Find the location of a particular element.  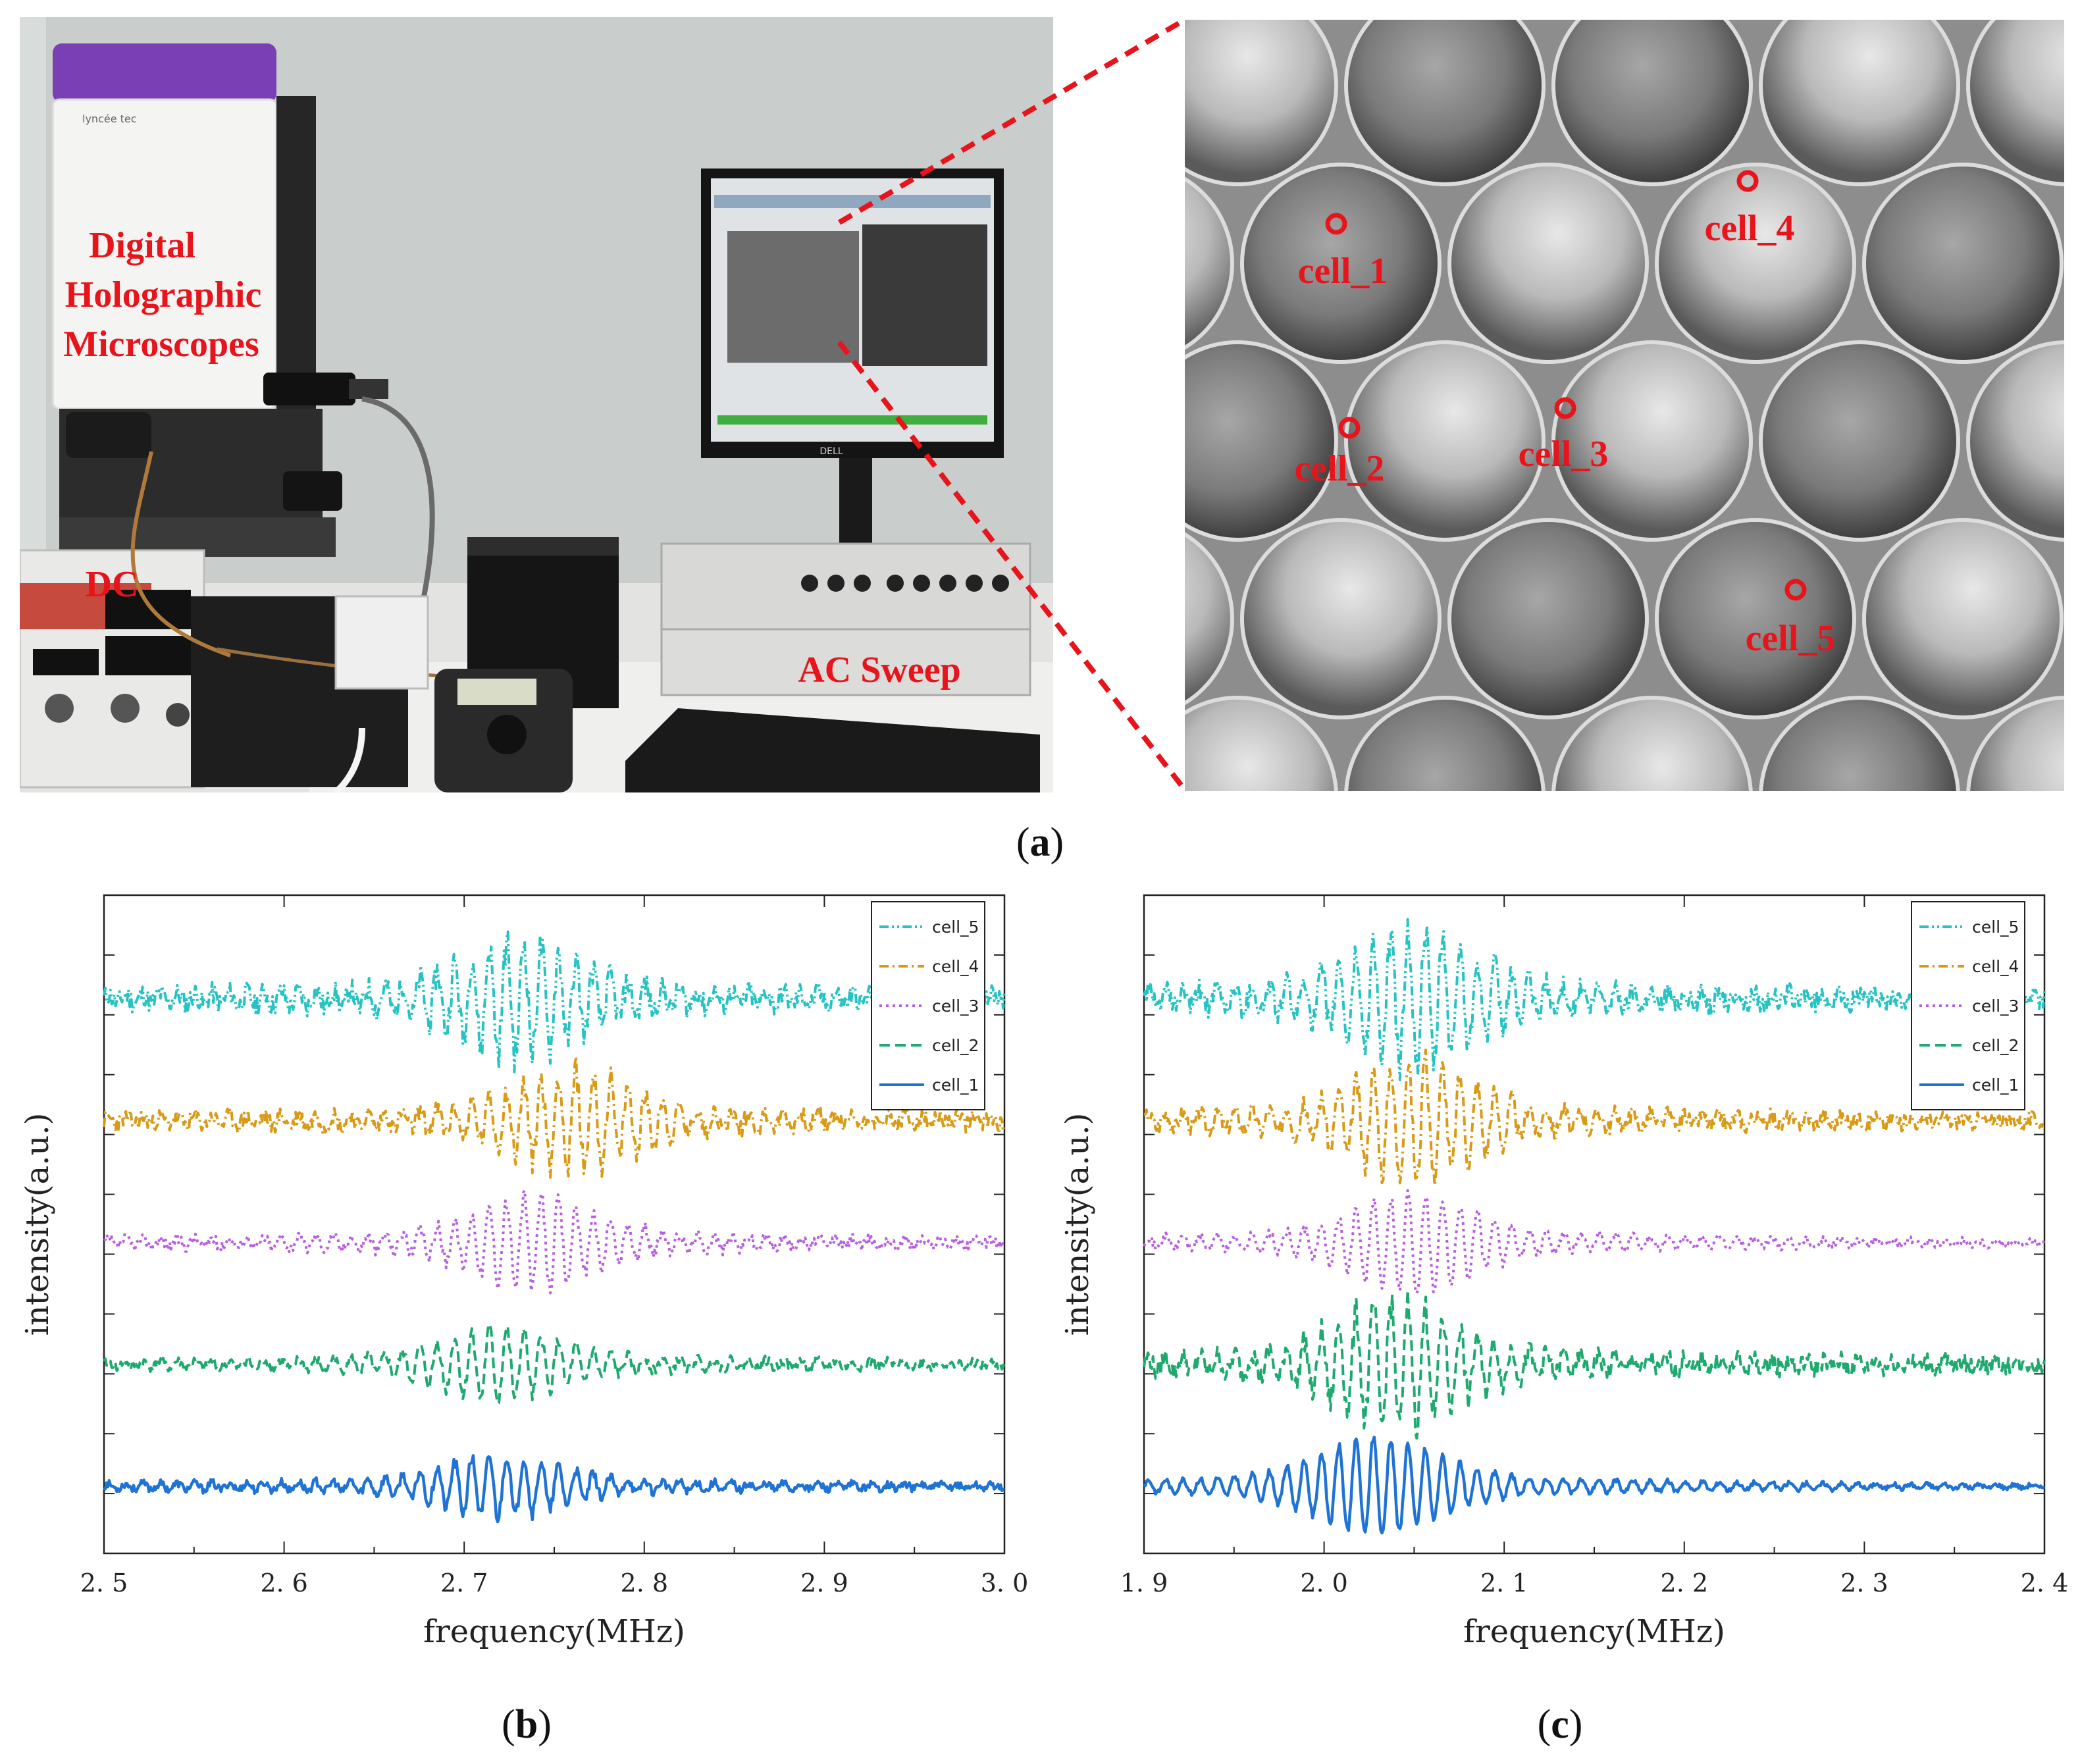

x-tick-label: 2. 0 is located at coordinates (1324, 1583).